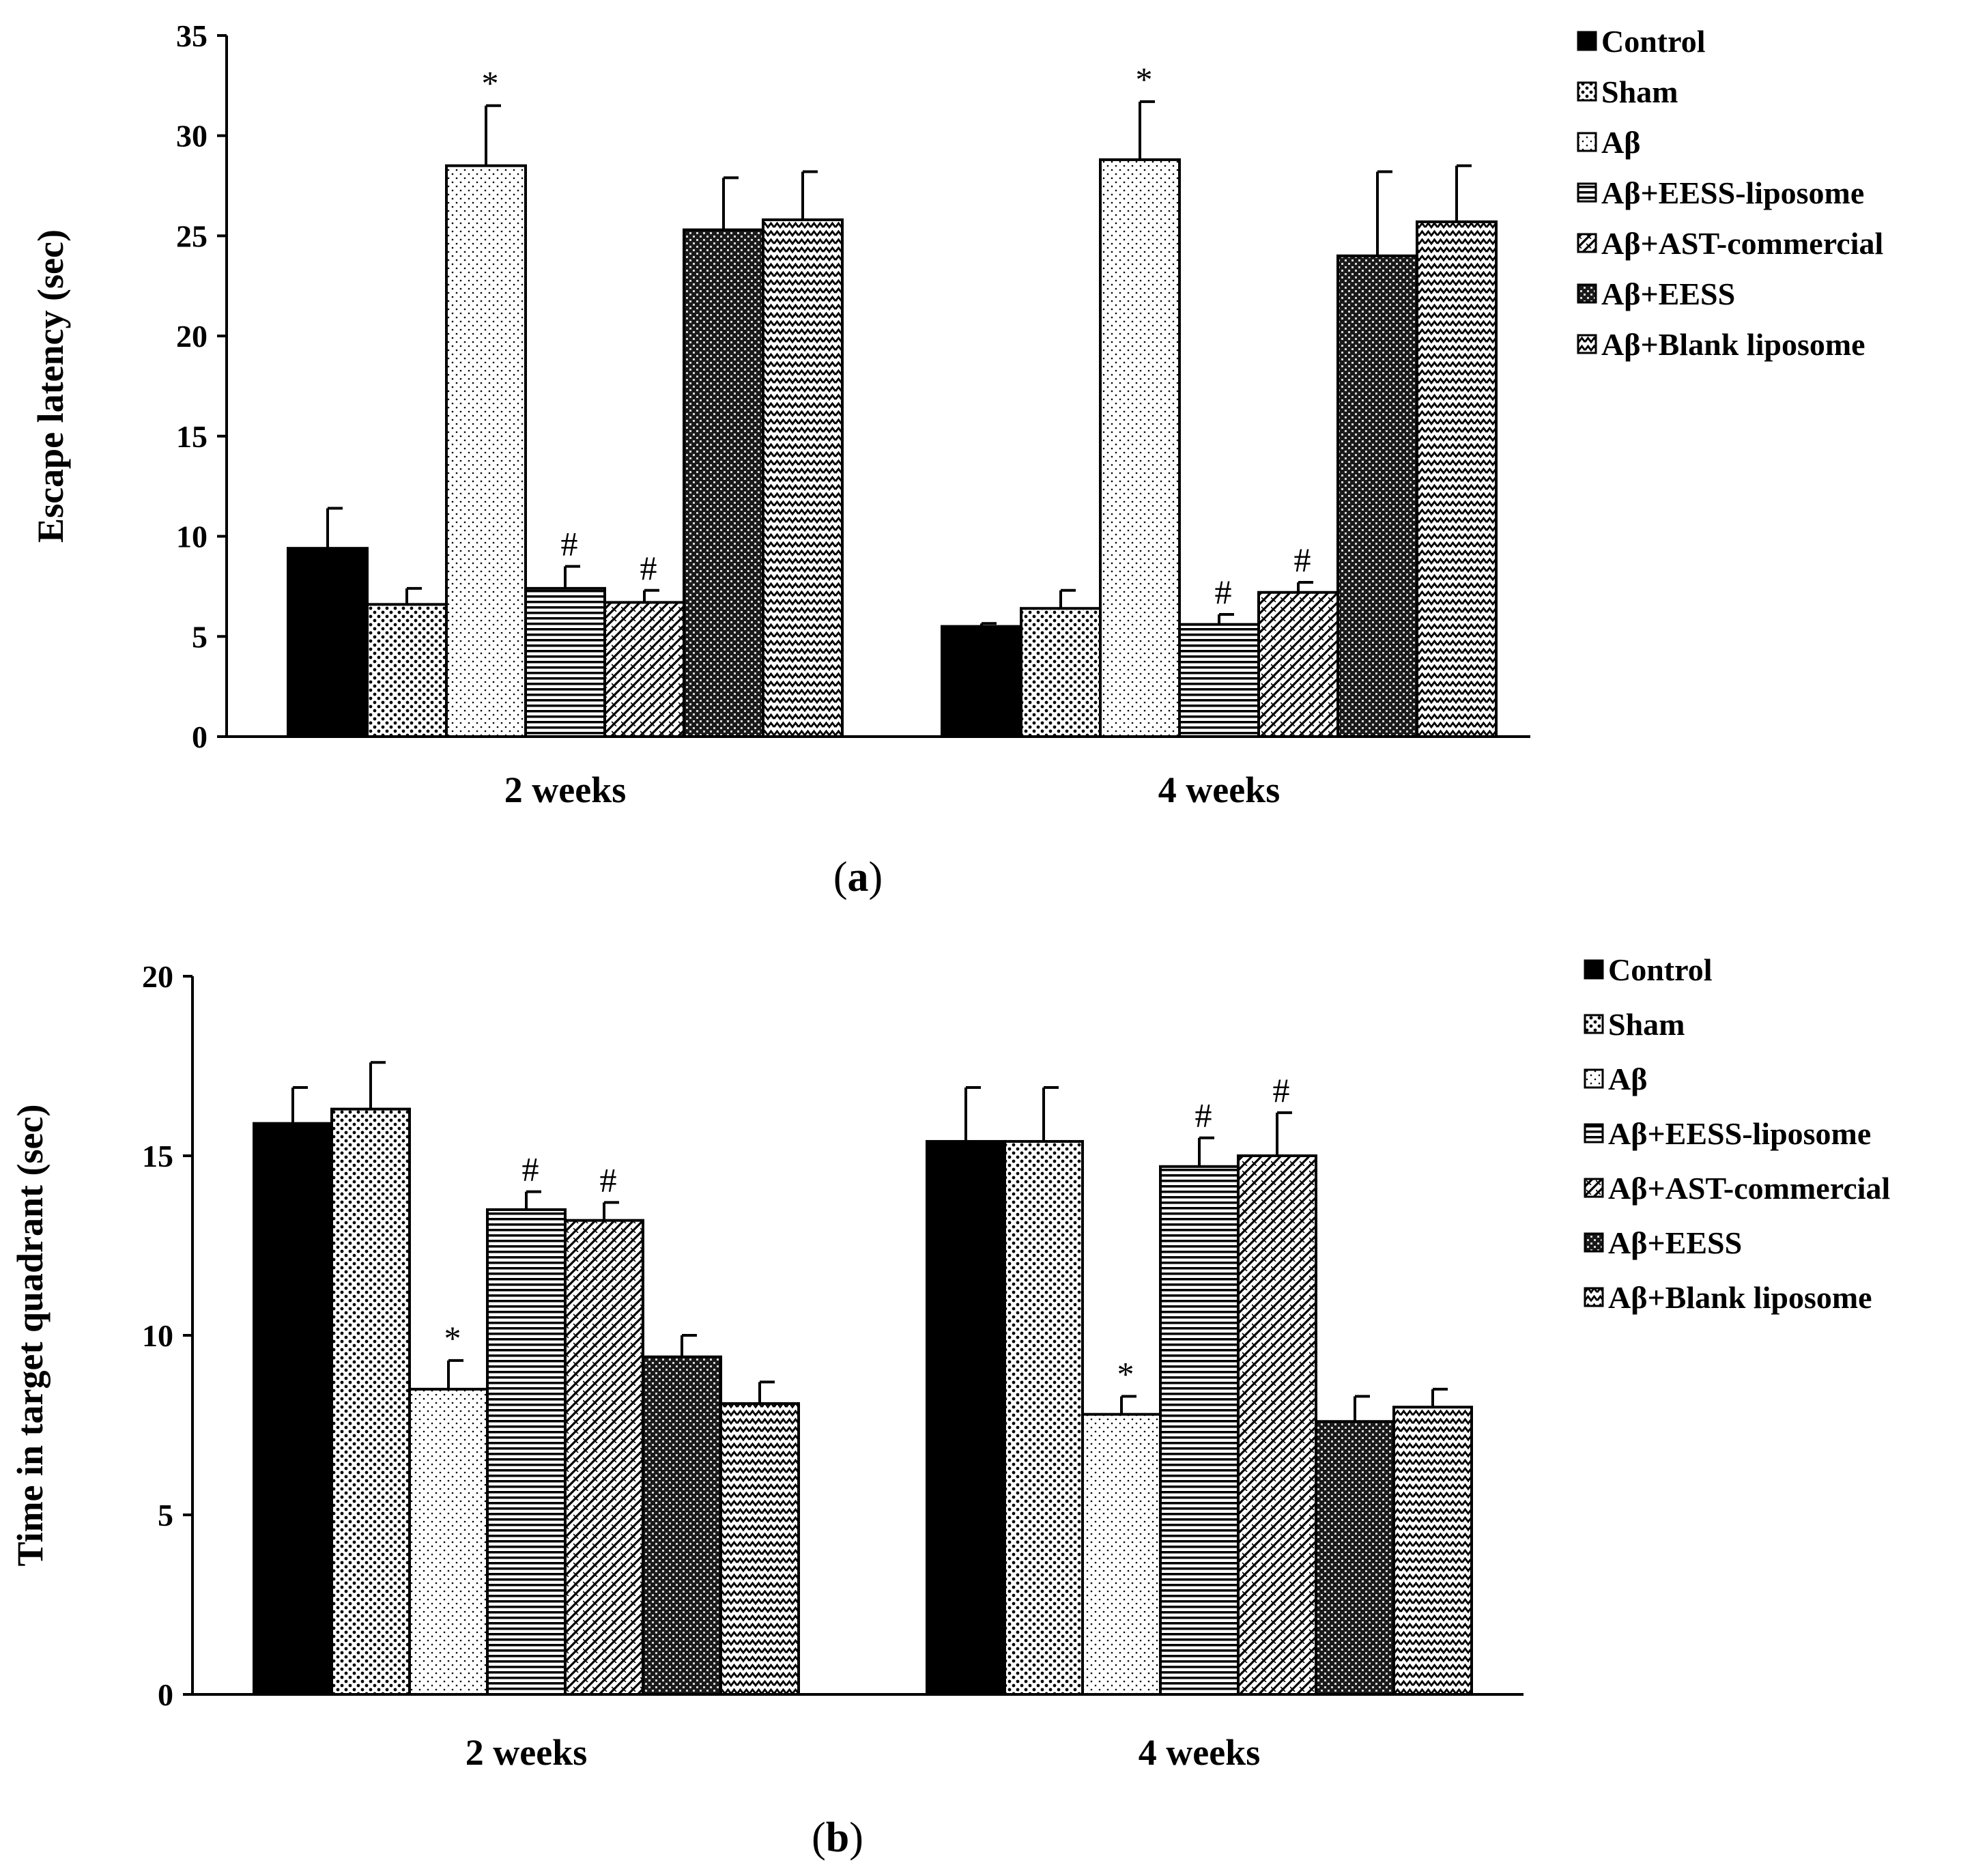  What do you see at coordinates (192, 136) in the screenshot?
I see `panel-a-y-tick-label-30: 30` at bounding box center [192, 136].